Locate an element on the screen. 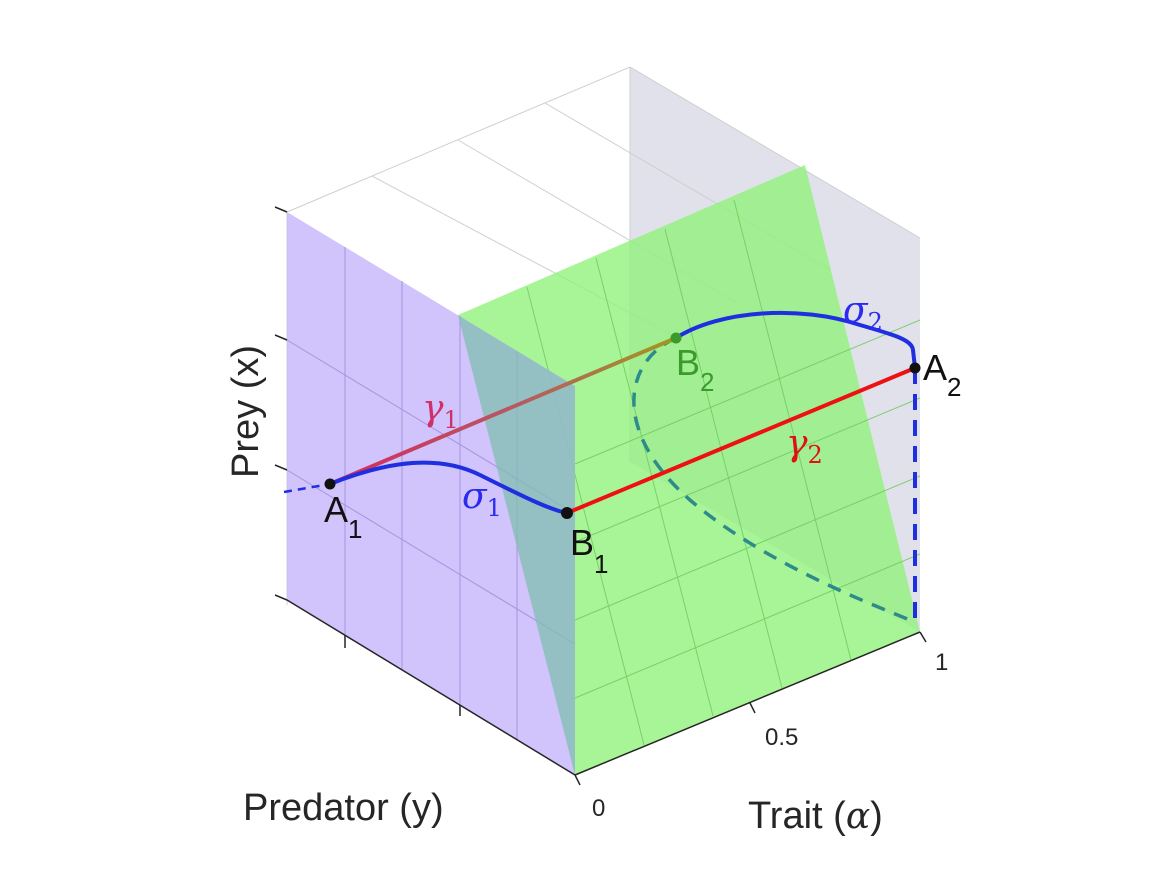 This screenshot has width=1167, height=875. predator-axis-label: Predator (y) is located at coordinates (343, 808).